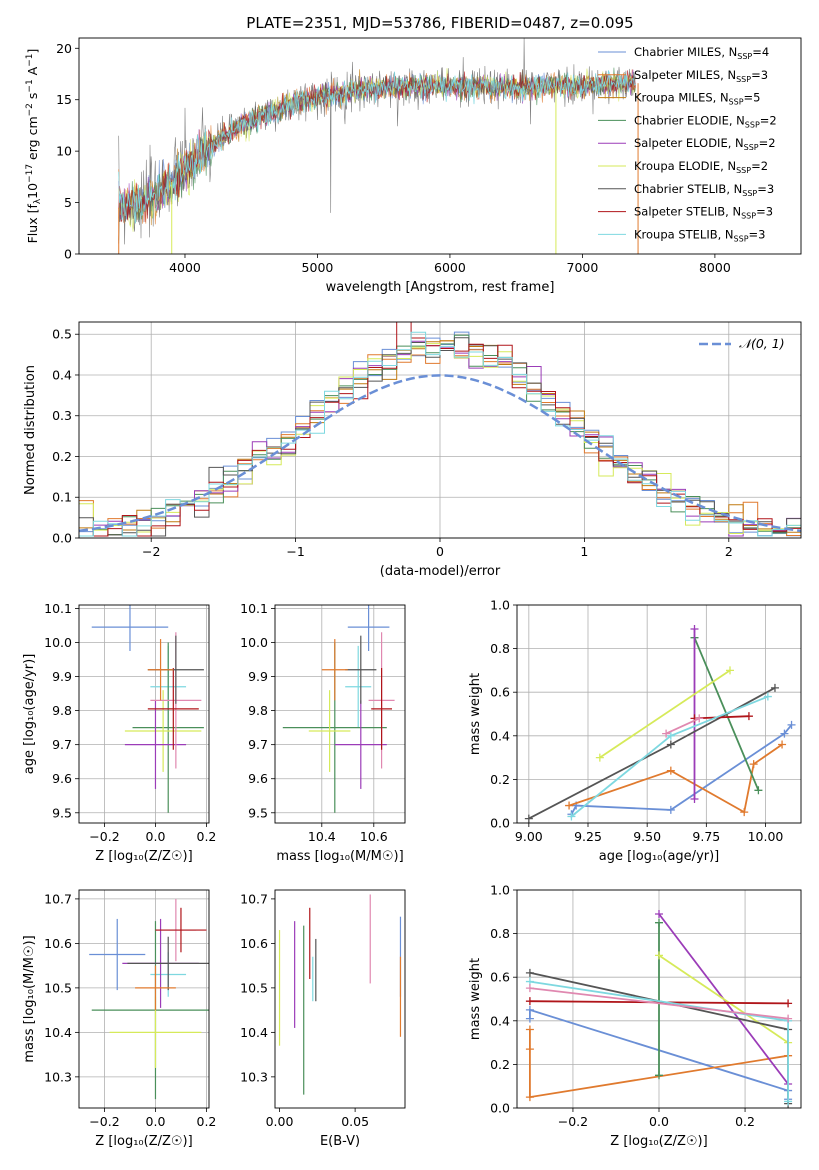 This screenshot has height=1170, width=819. I want to click on y-tick-label: 9.8, so click(62, 710).